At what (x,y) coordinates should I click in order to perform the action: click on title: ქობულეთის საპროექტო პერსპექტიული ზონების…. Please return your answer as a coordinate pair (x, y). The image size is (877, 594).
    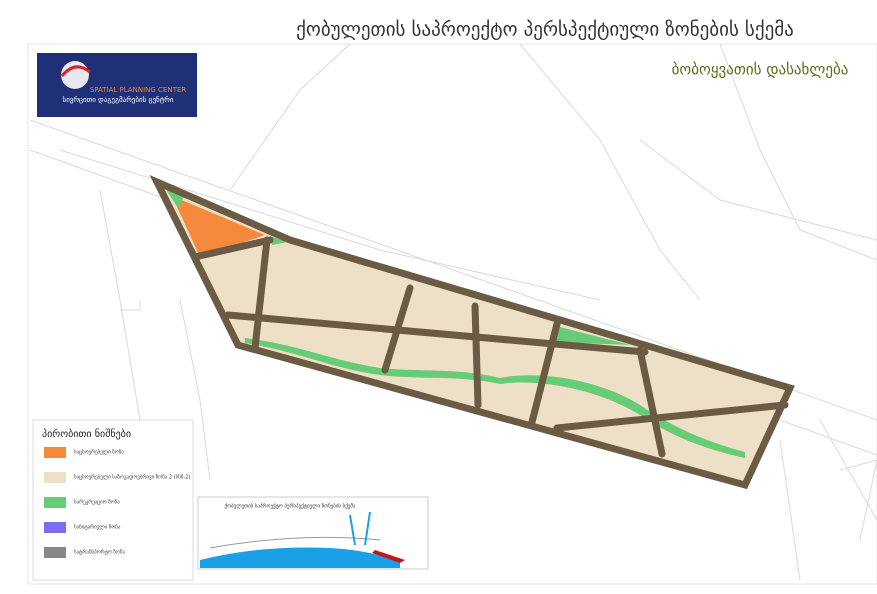
    Looking at the image, I should click on (545, 30).